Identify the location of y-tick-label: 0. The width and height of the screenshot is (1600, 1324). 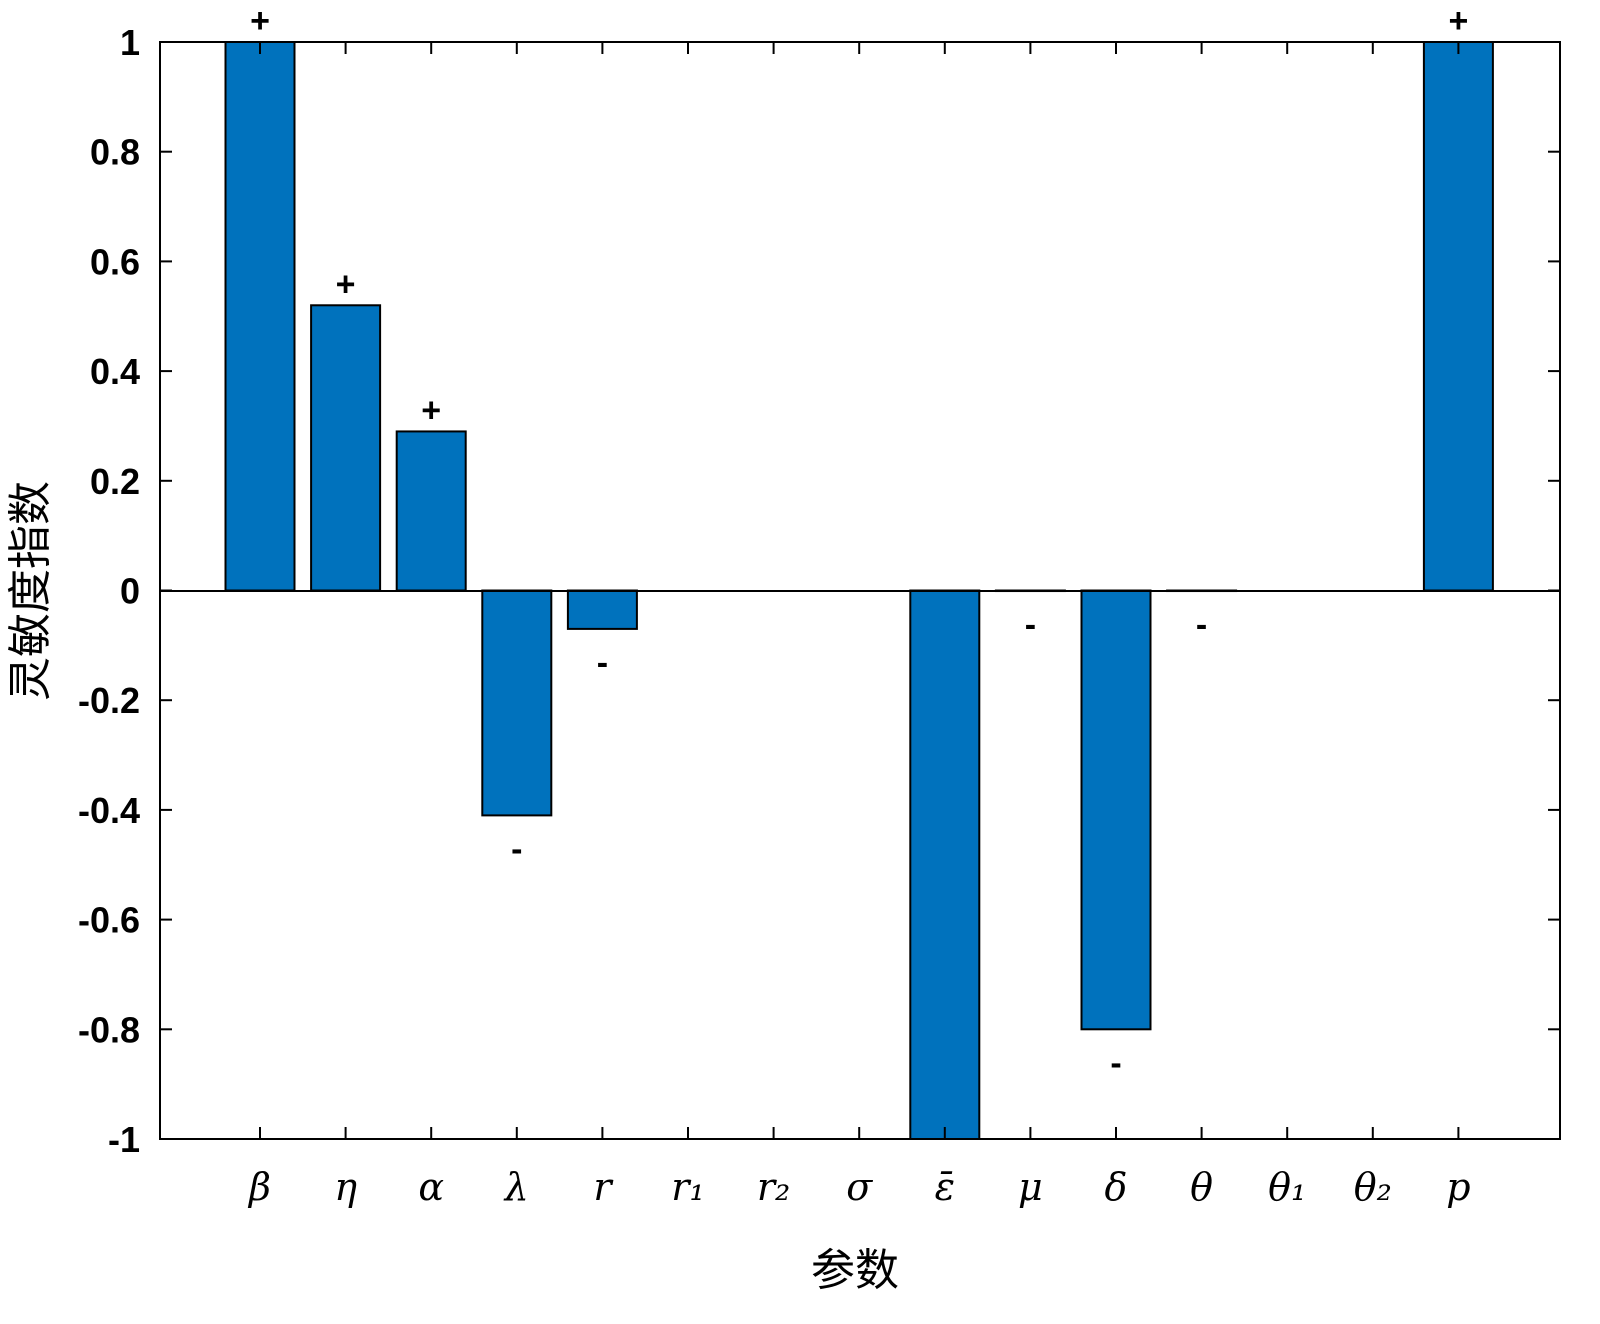
(130, 591).